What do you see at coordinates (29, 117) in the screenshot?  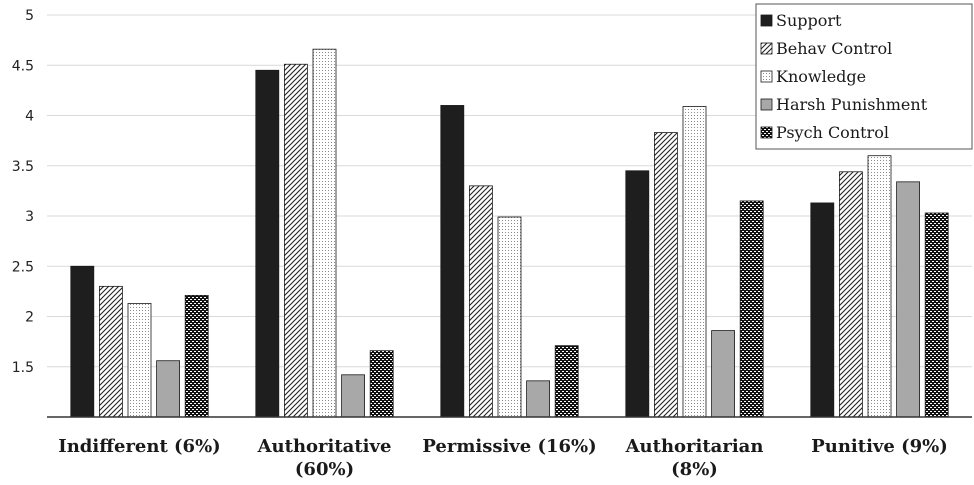 I see `y-tick-label: 4` at bounding box center [29, 117].